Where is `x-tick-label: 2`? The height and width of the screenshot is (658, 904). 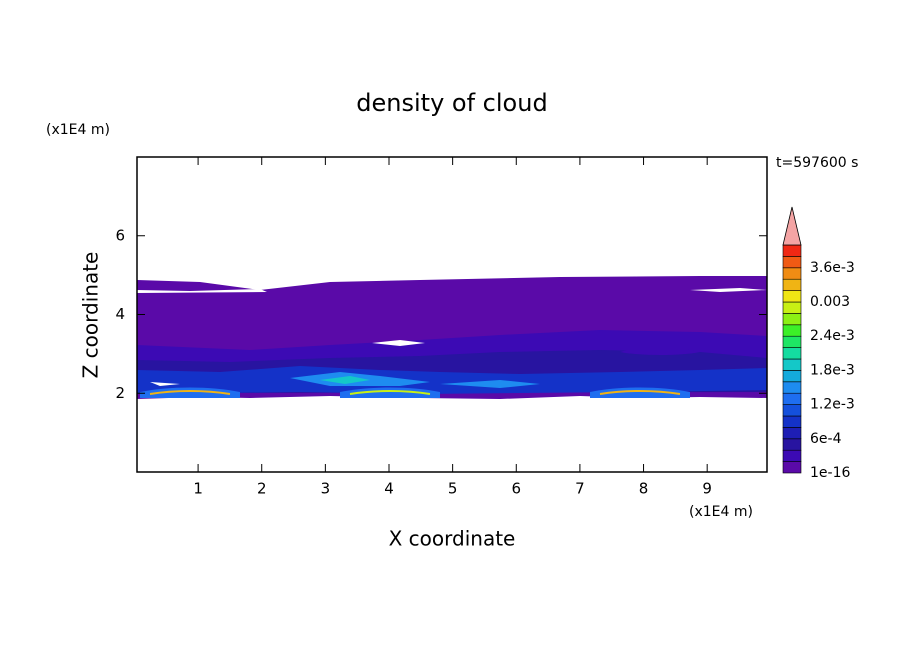 x-tick-label: 2 is located at coordinates (262, 489).